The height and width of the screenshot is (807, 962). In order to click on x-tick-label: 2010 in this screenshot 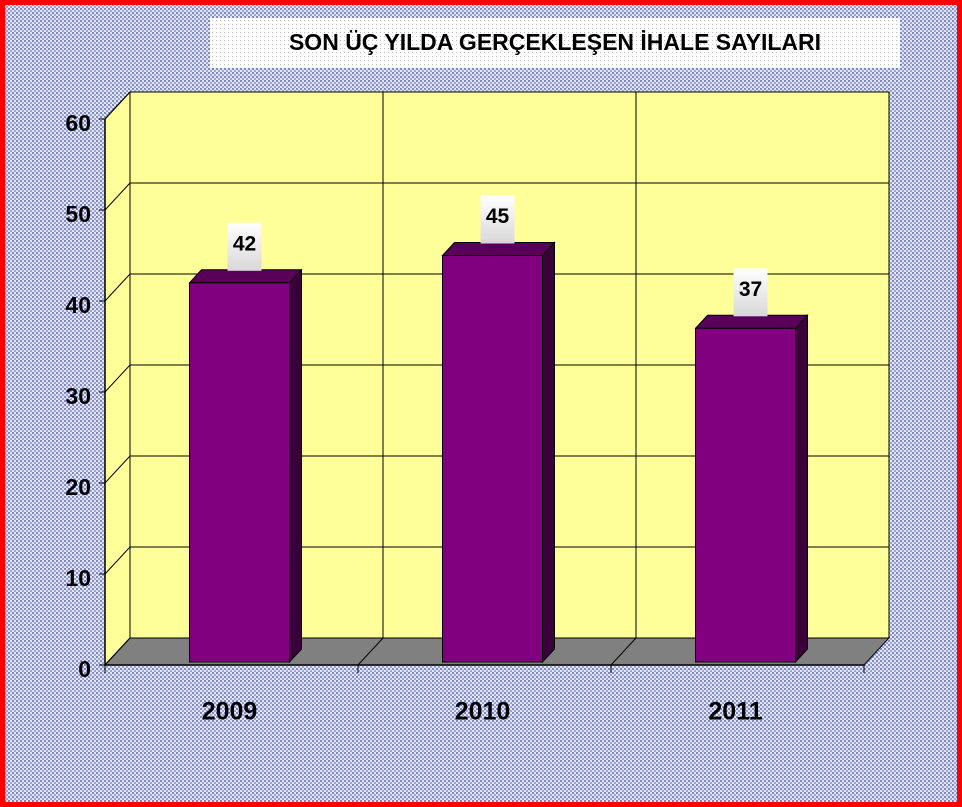, I will do `click(483, 712)`.